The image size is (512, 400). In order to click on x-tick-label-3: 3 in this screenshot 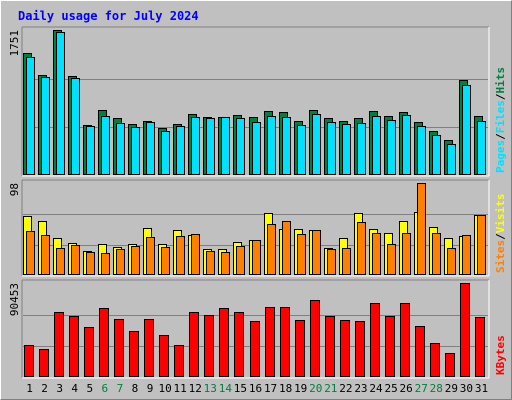, I will do `click(59, 388)`.